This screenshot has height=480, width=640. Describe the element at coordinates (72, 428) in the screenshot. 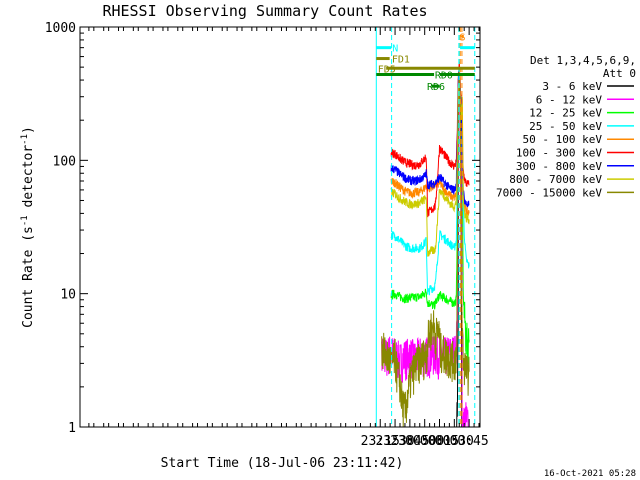

I see `y-tick-label: 1` at that location.